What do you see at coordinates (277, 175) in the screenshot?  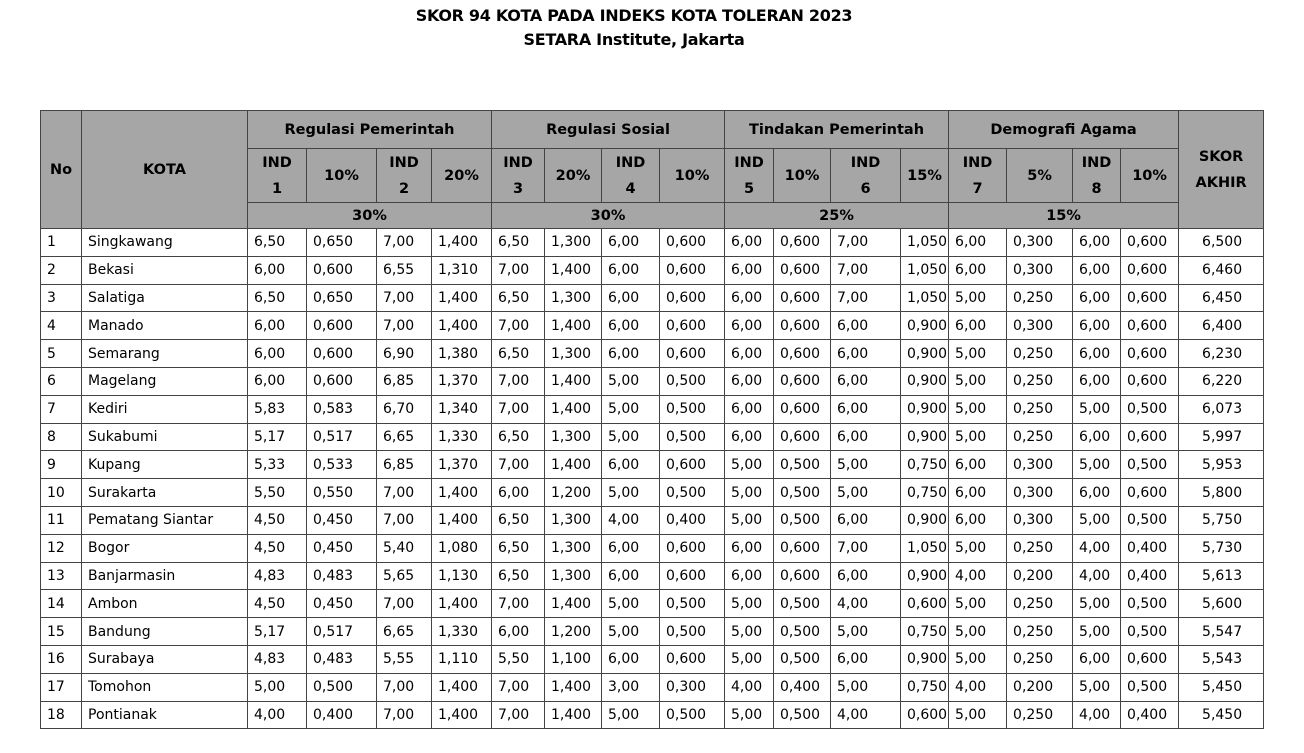 I see `indicator-header: IND 1` at bounding box center [277, 175].